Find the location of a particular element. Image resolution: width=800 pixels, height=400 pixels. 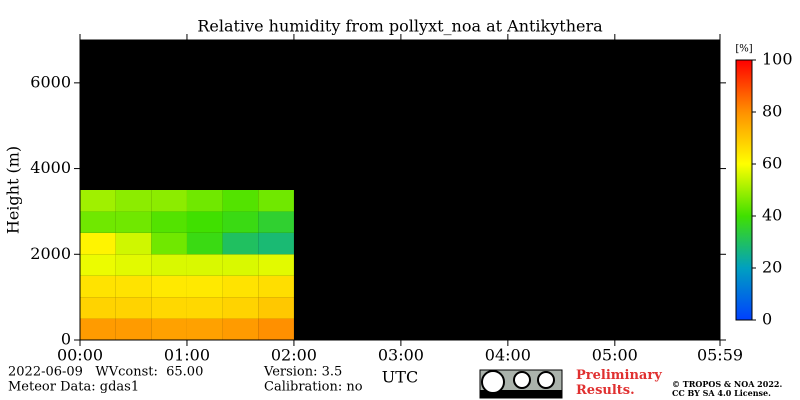

y-axis-label: Height (m) is located at coordinates (13, 190).